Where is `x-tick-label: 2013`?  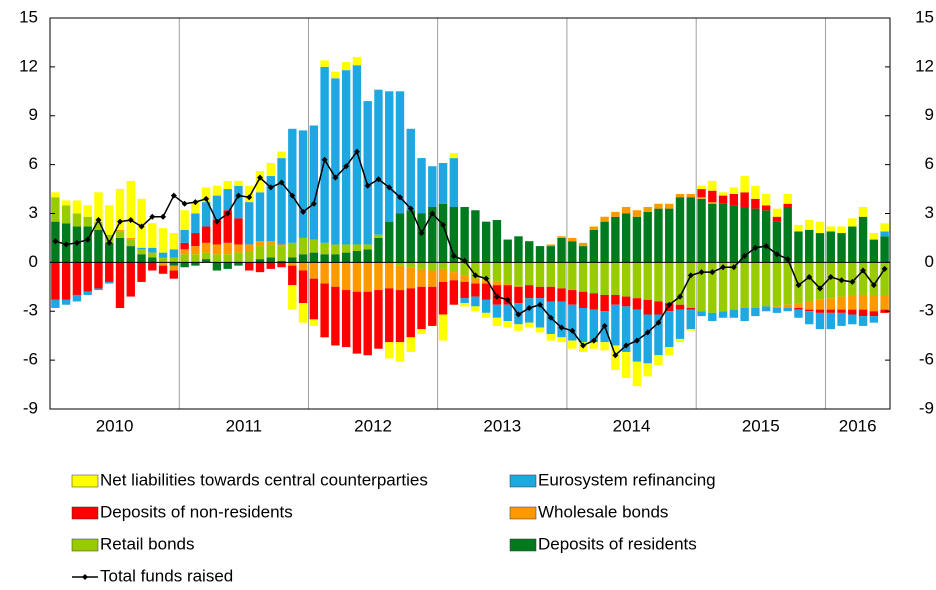 x-tick-label: 2013 is located at coordinates (502, 425).